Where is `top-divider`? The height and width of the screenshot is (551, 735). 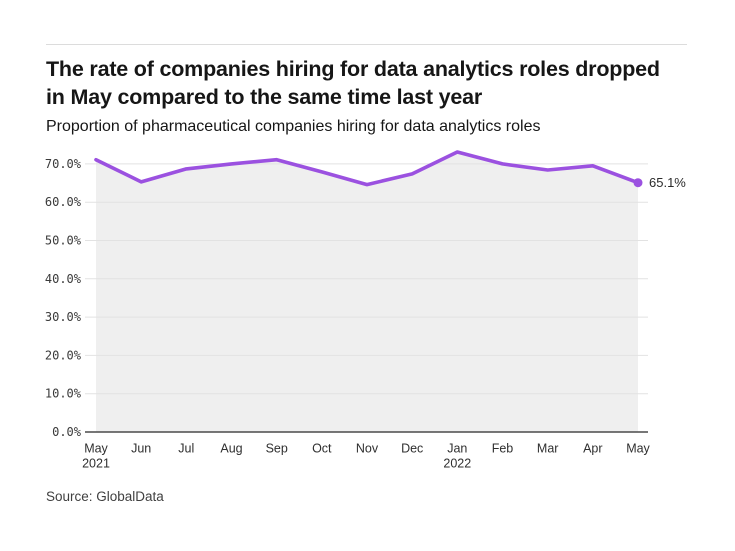 top-divider is located at coordinates (366, 44).